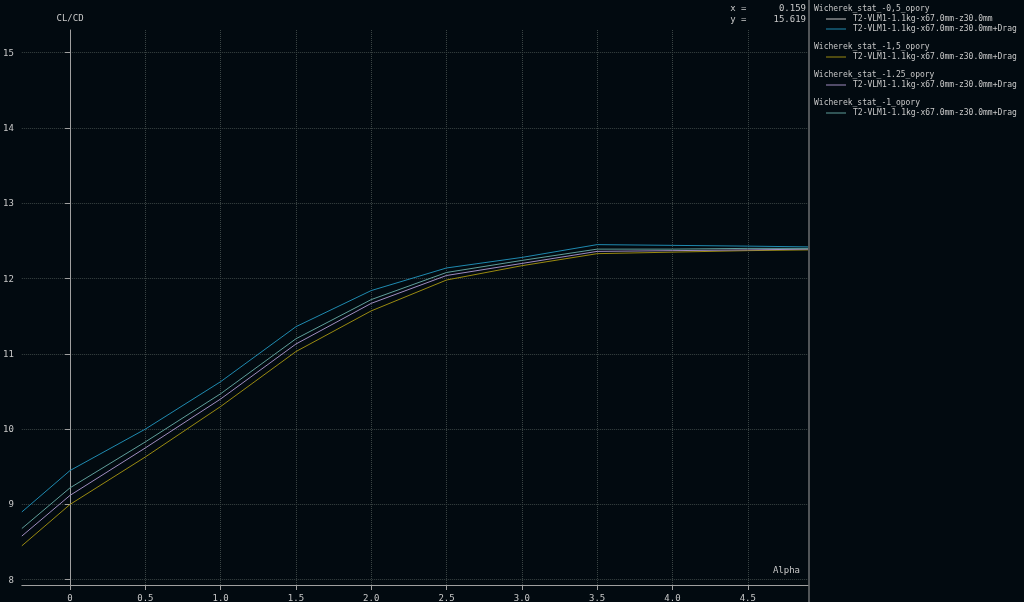 Image resolution: width=1024 pixels, height=602 pixels. What do you see at coordinates (446, 597) in the screenshot?
I see `x-tick-label: 2.5` at bounding box center [446, 597].